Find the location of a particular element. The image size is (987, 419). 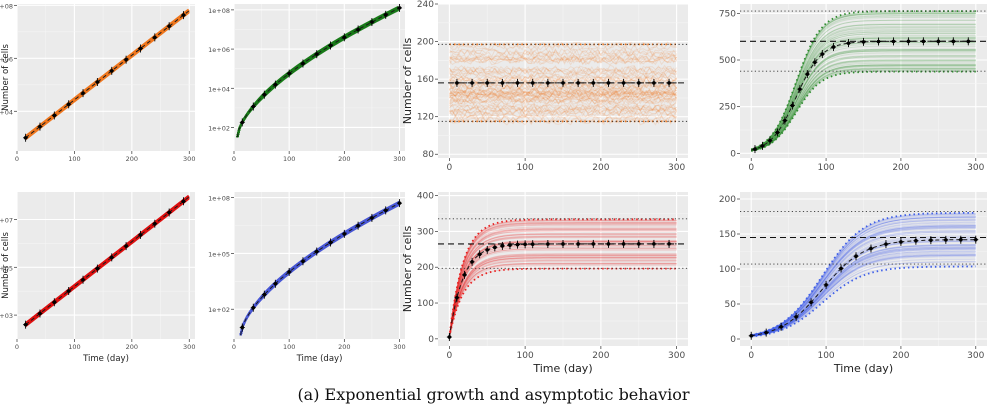

y-tick-label: 1e+04 is located at coordinates (6, 112).